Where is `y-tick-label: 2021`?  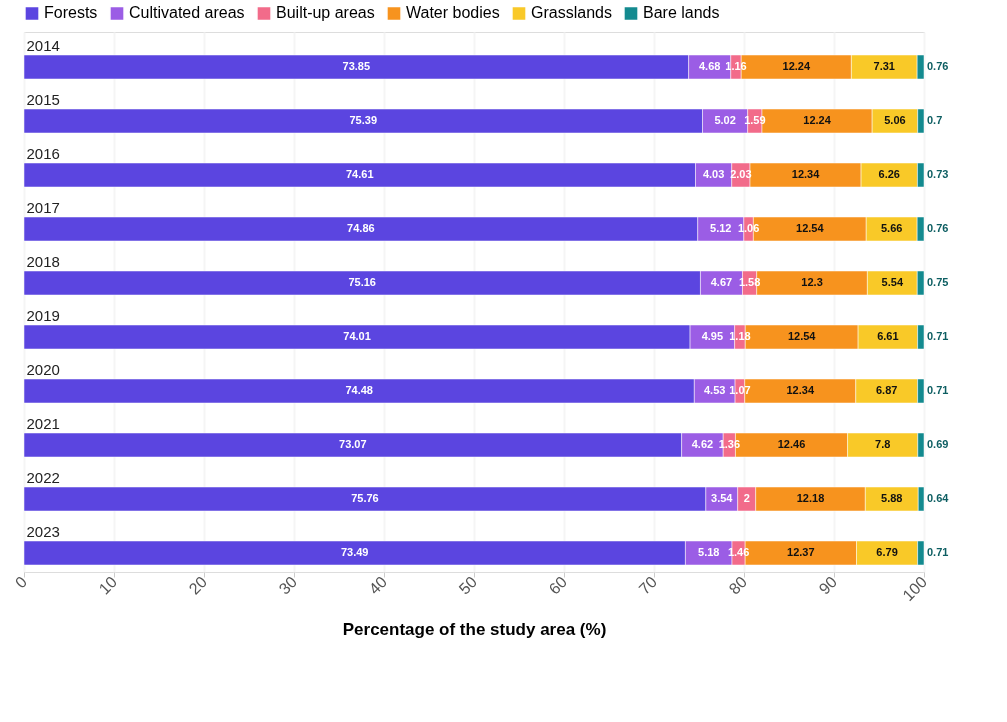 y-tick-label: 2021 is located at coordinates (43, 423).